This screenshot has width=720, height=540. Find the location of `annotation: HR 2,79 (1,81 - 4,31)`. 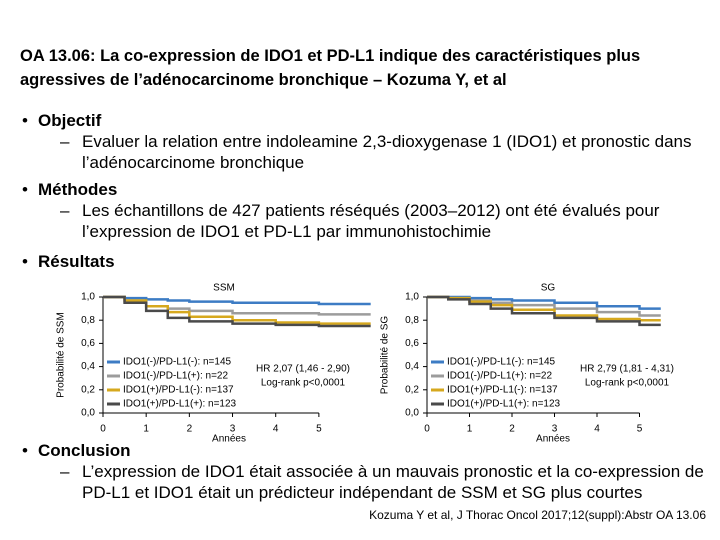

annotation: HR 2,79 (1,81 - 4,31) is located at coordinates (627, 369).